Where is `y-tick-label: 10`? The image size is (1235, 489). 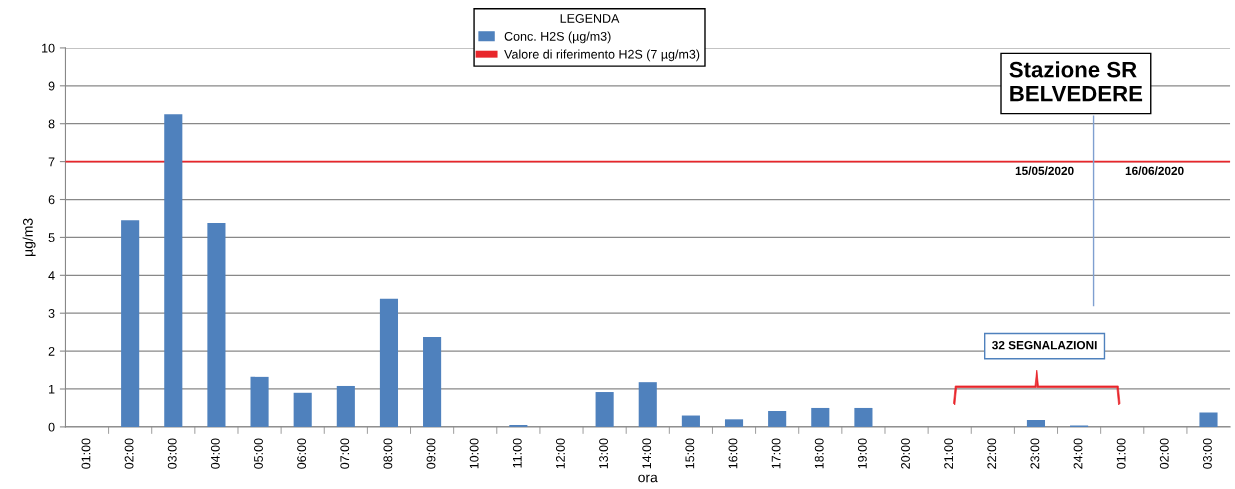 y-tick-label: 10 is located at coordinates (48, 48).